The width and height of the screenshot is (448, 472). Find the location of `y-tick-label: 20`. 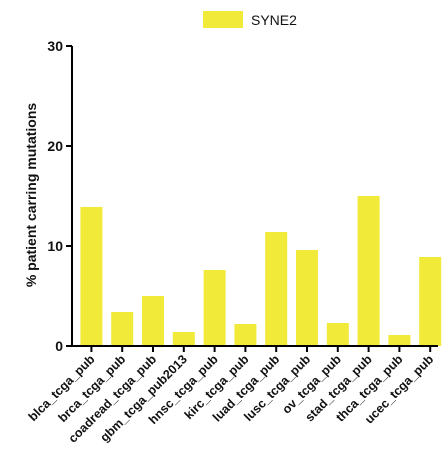

y-tick-label: 20 is located at coordinates (55, 146).